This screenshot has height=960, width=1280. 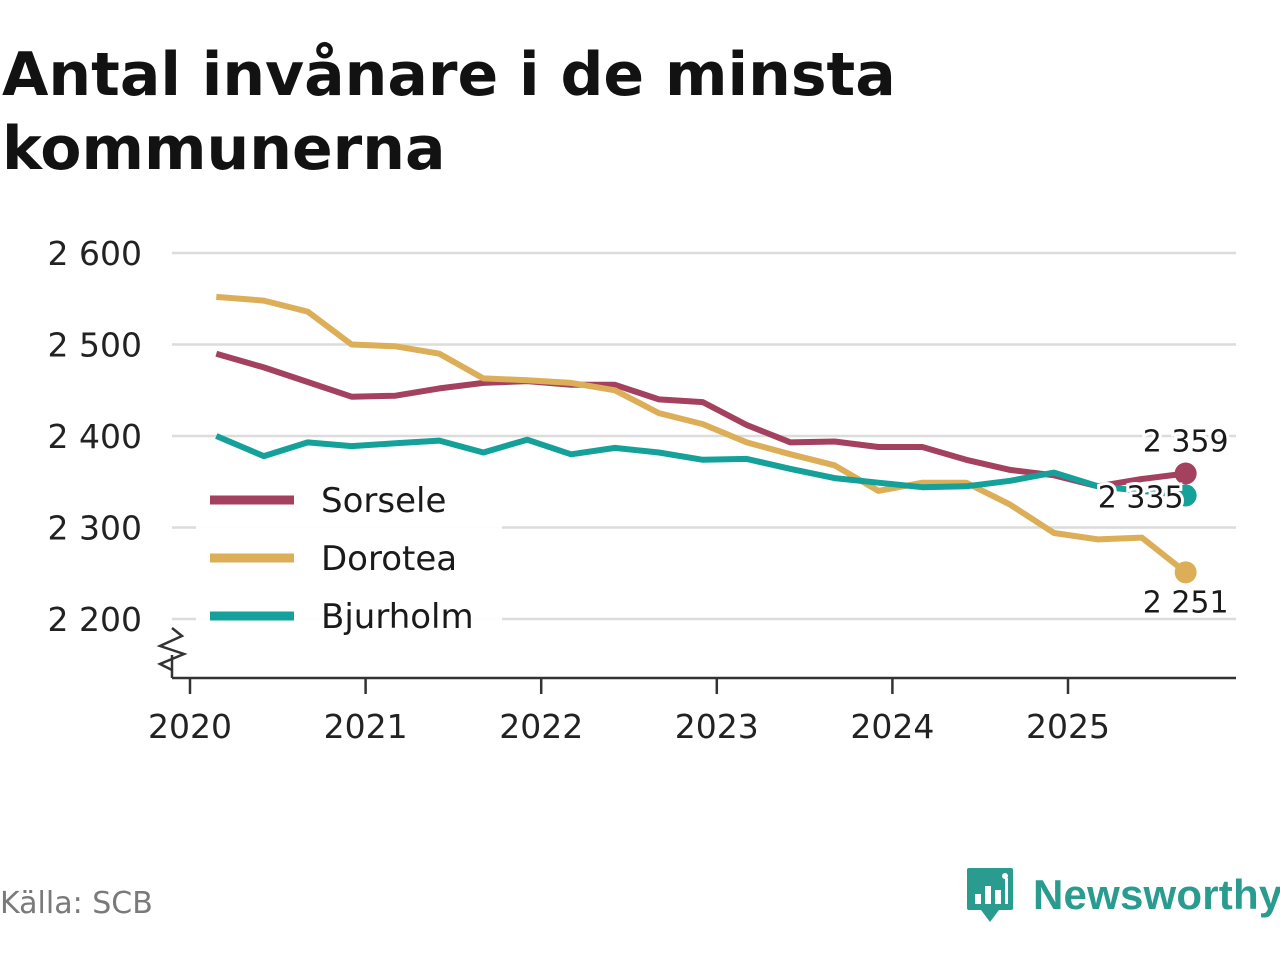 What do you see at coordinates (389, 559) in the screenshot?
I see `legend-label-dorotea: Dorotea` at bounding box center [389, 559].